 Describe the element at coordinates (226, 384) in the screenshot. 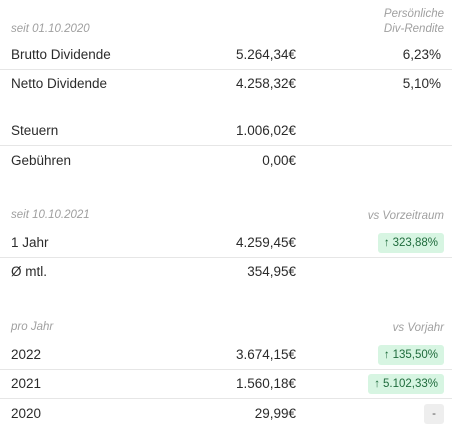

I see `year-row-2021: 2021 1.560,18€ ↑ 5.102,33%` at that location.